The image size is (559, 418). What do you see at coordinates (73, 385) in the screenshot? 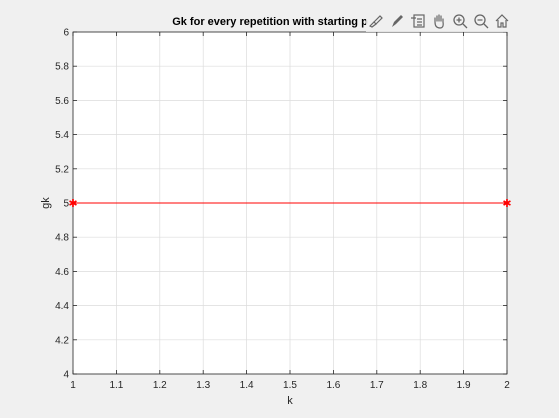
I see `x-tick-label: 1` at bounding box center [73, 385].